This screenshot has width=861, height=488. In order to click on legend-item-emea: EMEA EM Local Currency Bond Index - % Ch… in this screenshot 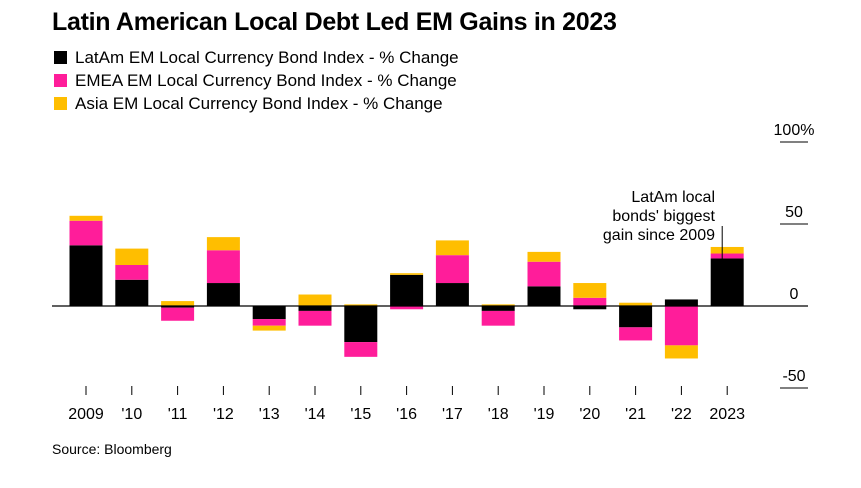, I will do `click(256, 80)`.